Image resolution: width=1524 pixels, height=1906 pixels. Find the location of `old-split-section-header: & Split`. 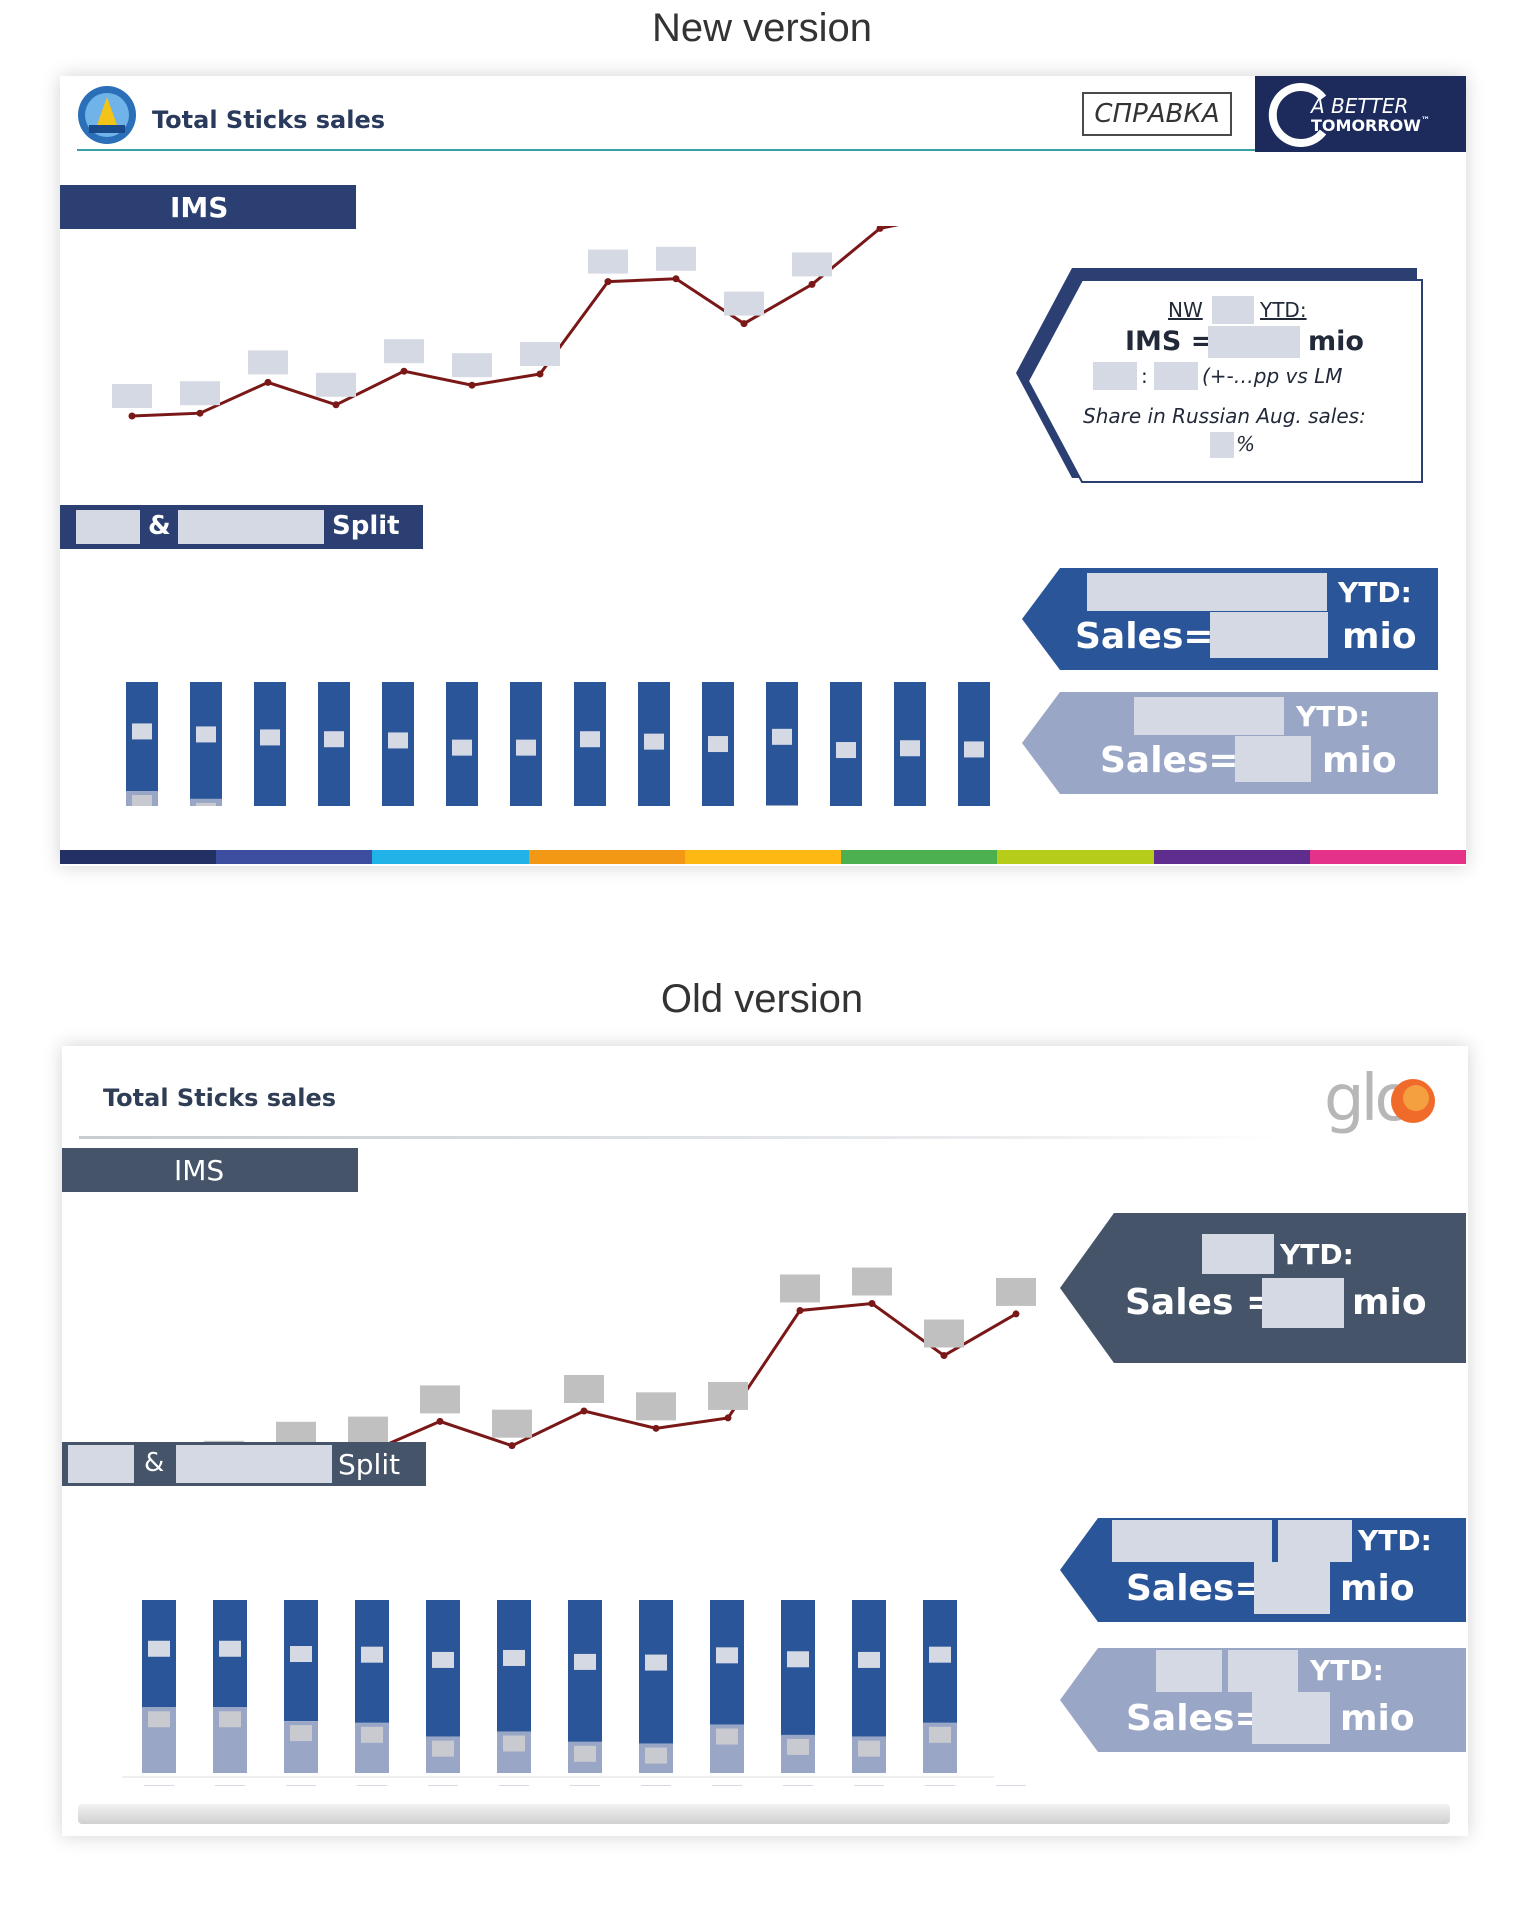

old-split-section-header: & Split is located at coordinates (244, 1464).